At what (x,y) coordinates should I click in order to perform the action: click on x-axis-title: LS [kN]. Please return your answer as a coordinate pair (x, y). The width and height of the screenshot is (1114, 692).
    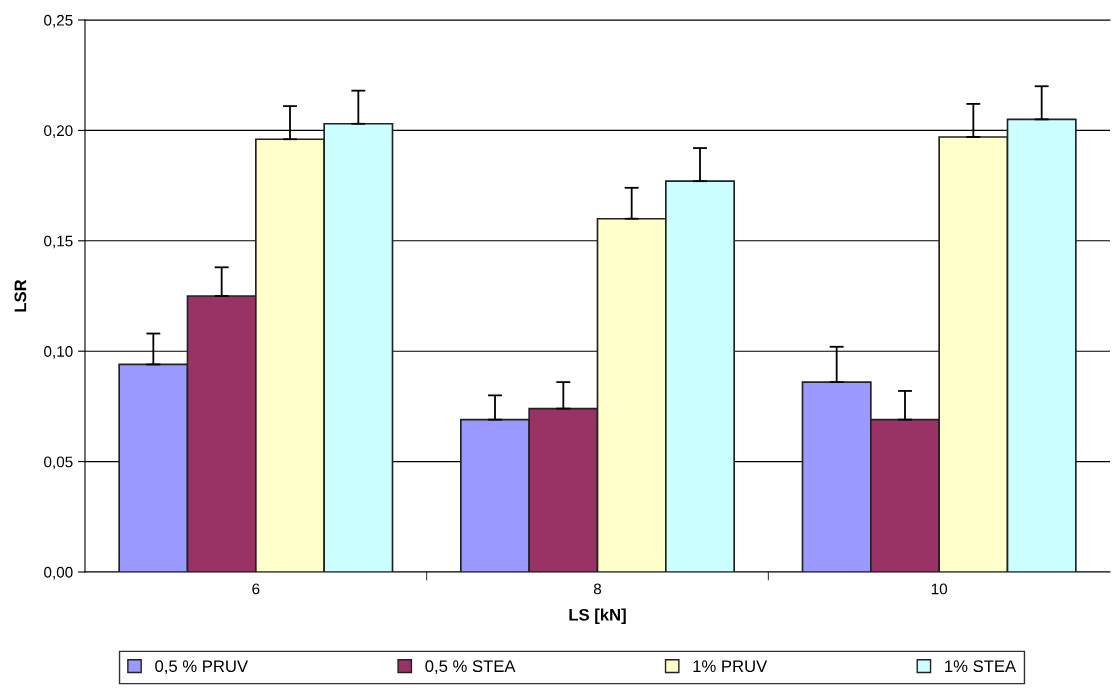
    Looking at the image, I should click on (597, 616).